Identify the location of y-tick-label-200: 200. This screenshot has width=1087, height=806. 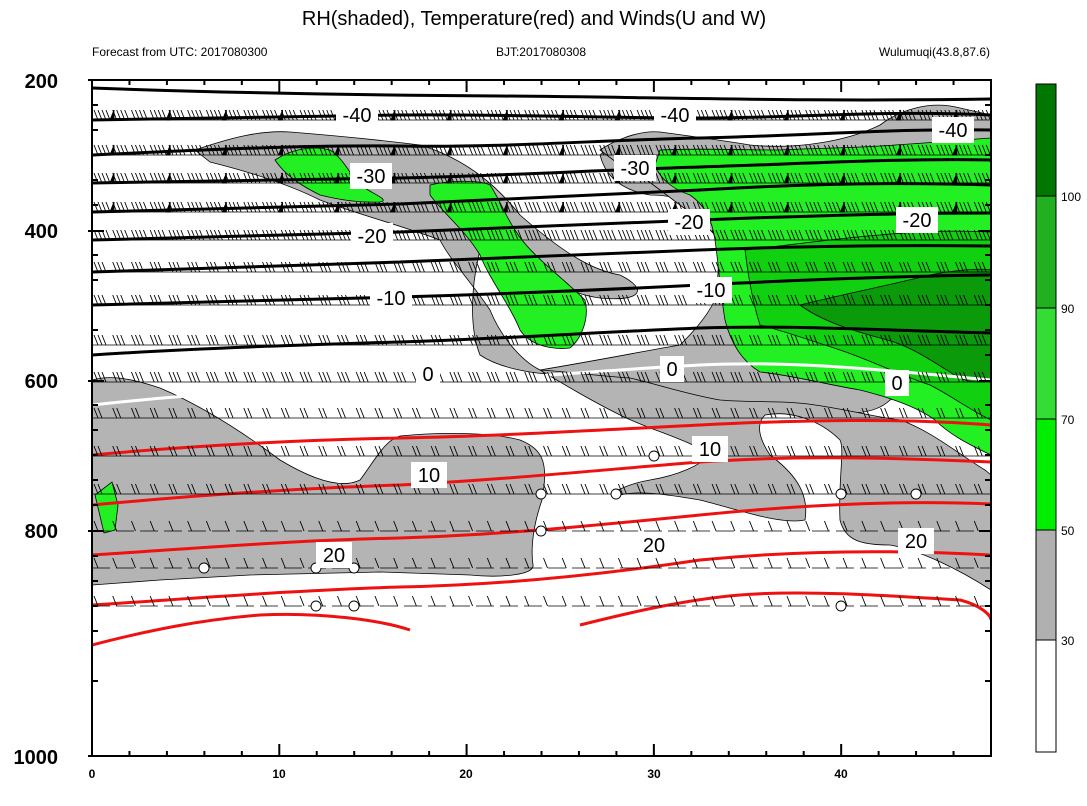
(41, 82).